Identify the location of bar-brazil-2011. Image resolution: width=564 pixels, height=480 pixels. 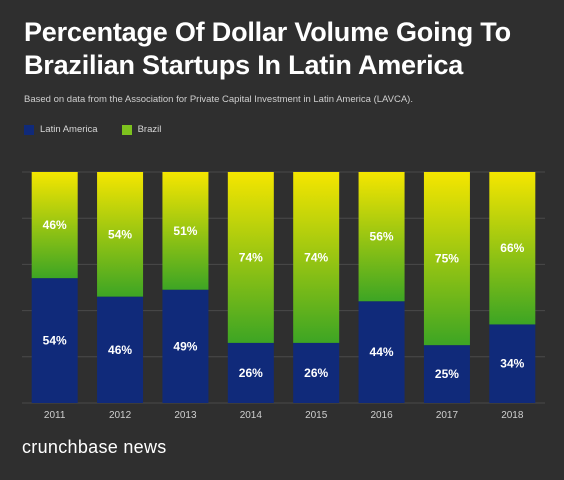
(54, 225).